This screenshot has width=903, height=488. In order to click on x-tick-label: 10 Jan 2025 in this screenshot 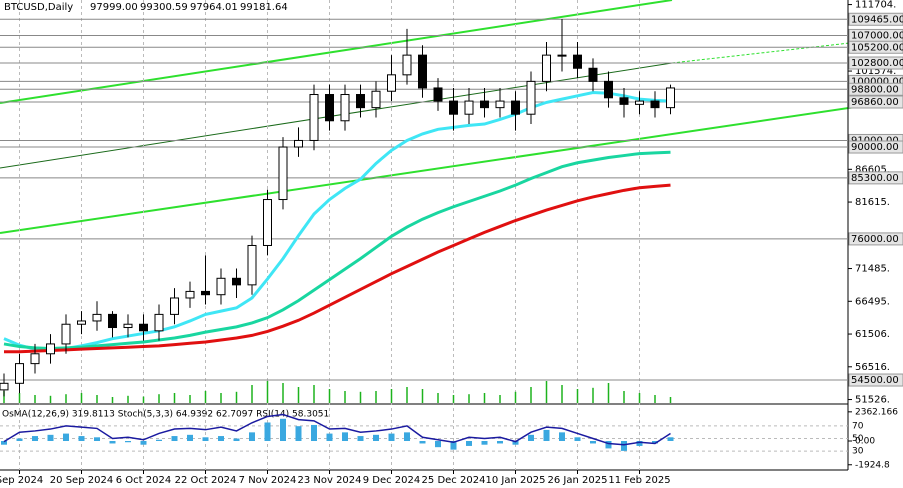, I will do `click(516, 480)`.